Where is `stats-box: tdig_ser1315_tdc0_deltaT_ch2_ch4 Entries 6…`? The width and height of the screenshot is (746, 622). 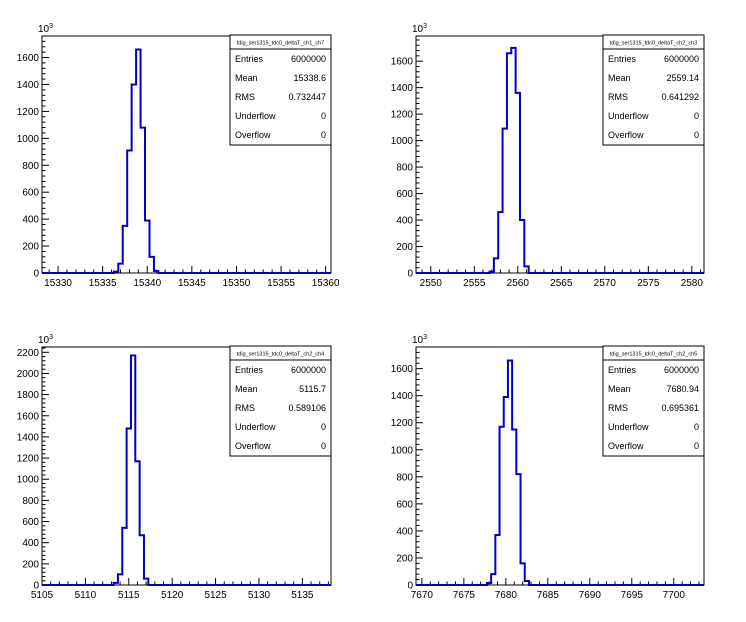
stats-box: tdig_ser1315_tdc0_deltaT_ch2_ch4 Entries 6… is located at coordinates (280, 401).